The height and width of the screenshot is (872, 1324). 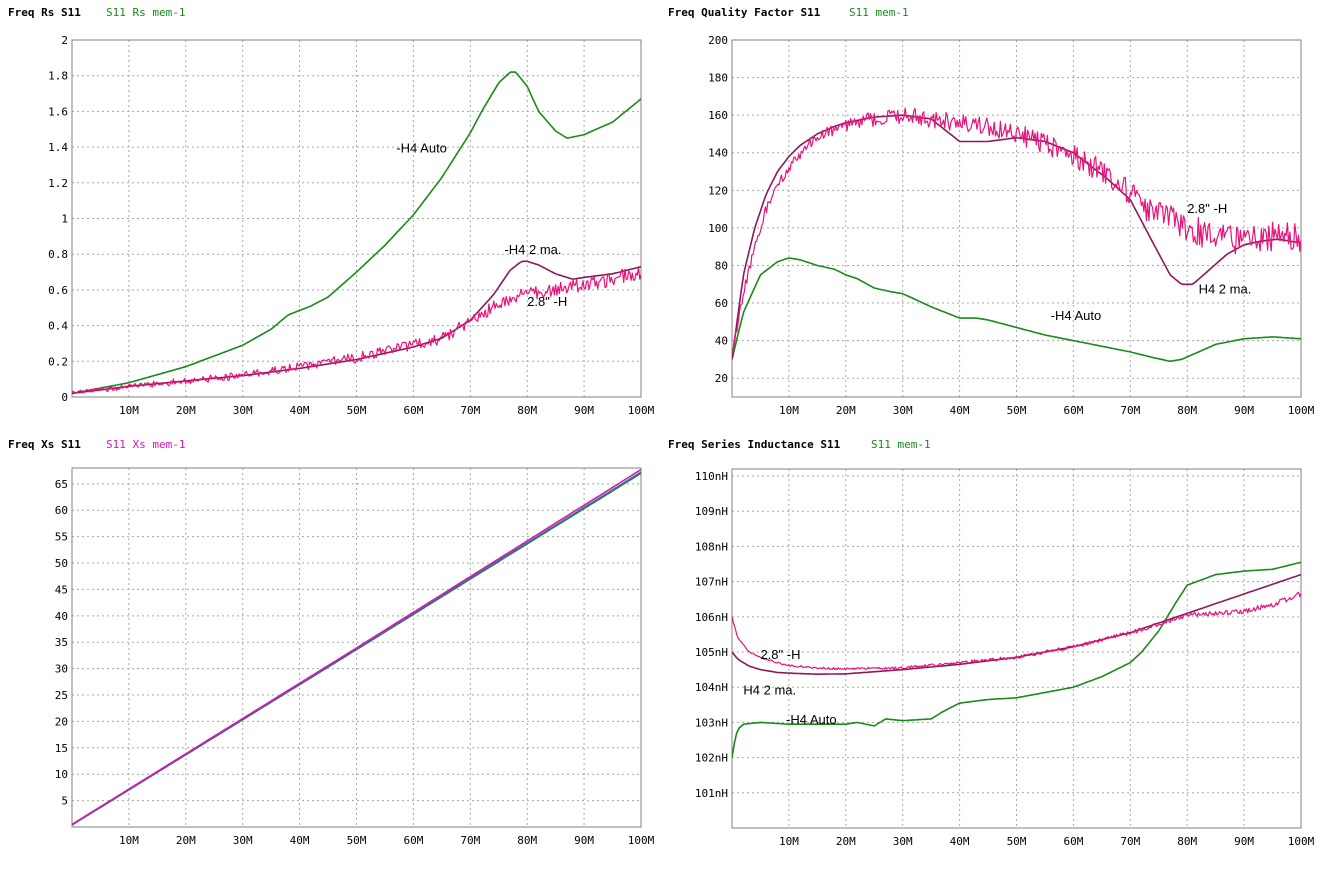 What do you see at coordinates (146, 444) in the screenshot?
I see `xs-chart-legend: S11 Xs mem-1` at bounding box center [146, 444].